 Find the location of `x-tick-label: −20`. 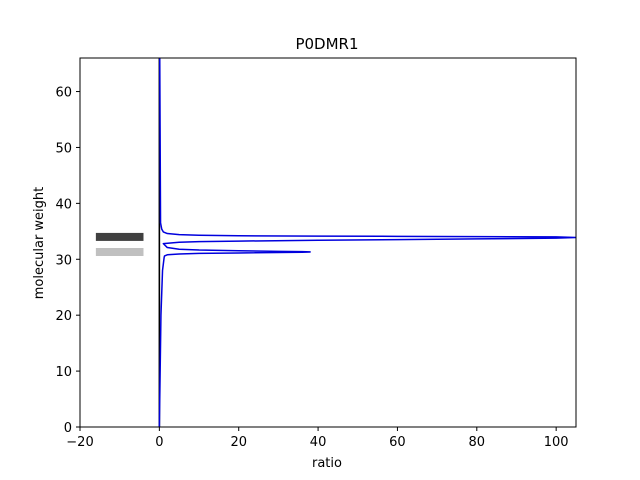

x-tick-label: −20 is located at coordinates (79, 442).